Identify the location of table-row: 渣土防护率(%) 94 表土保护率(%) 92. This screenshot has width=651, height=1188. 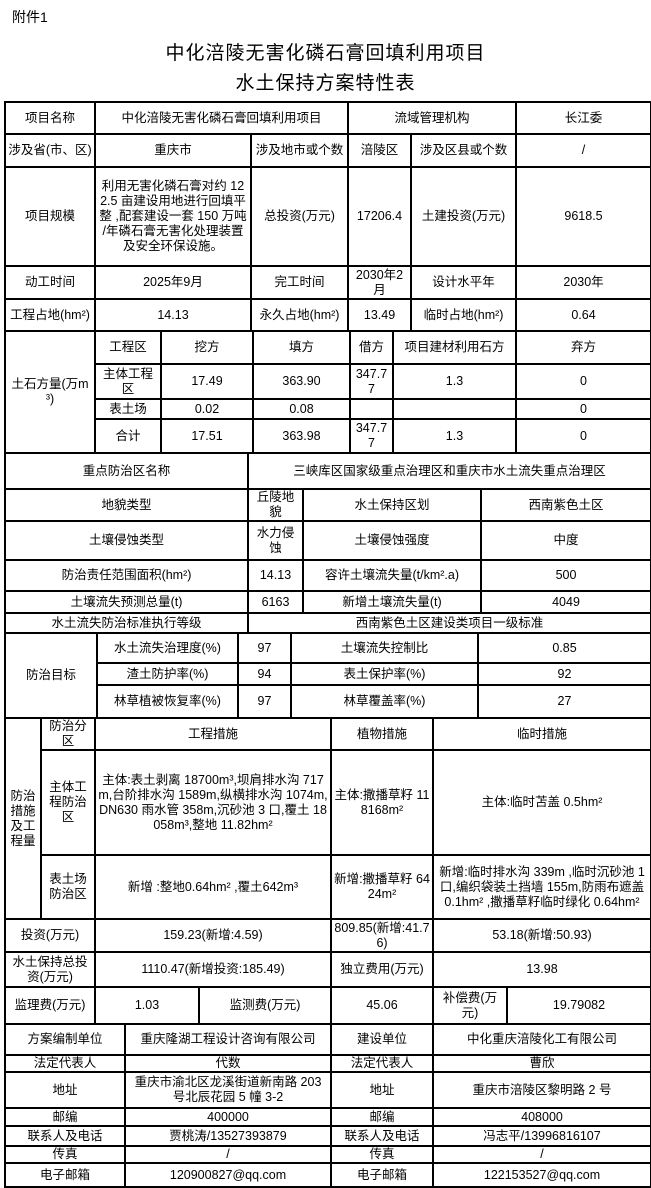
(328, 674).